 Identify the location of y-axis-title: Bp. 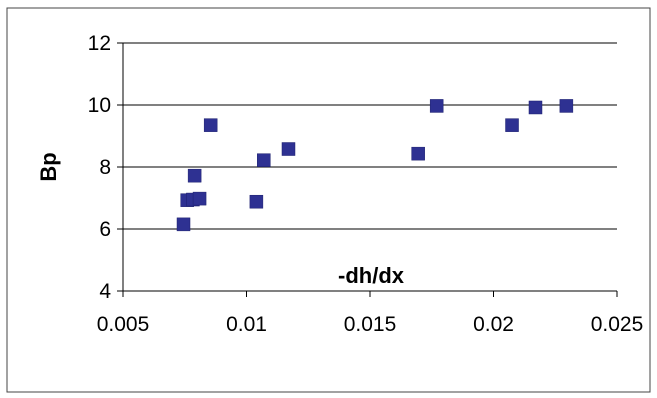
(48, 166).